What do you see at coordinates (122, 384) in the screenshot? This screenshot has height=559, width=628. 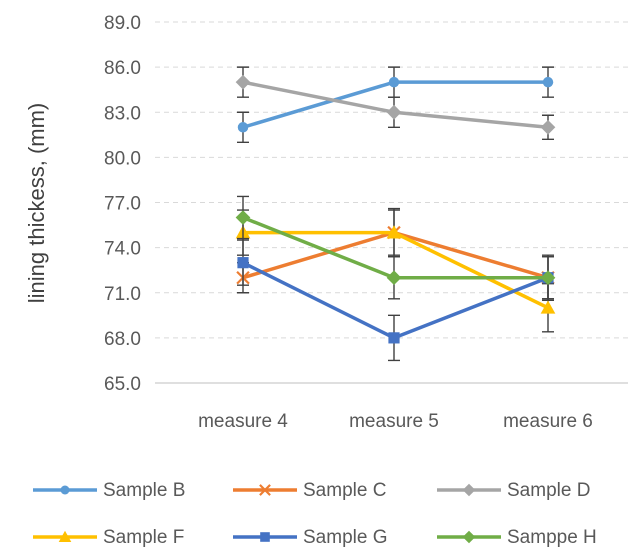 I see `y-tick-label: 65.0` at bounding box center [122, 384].